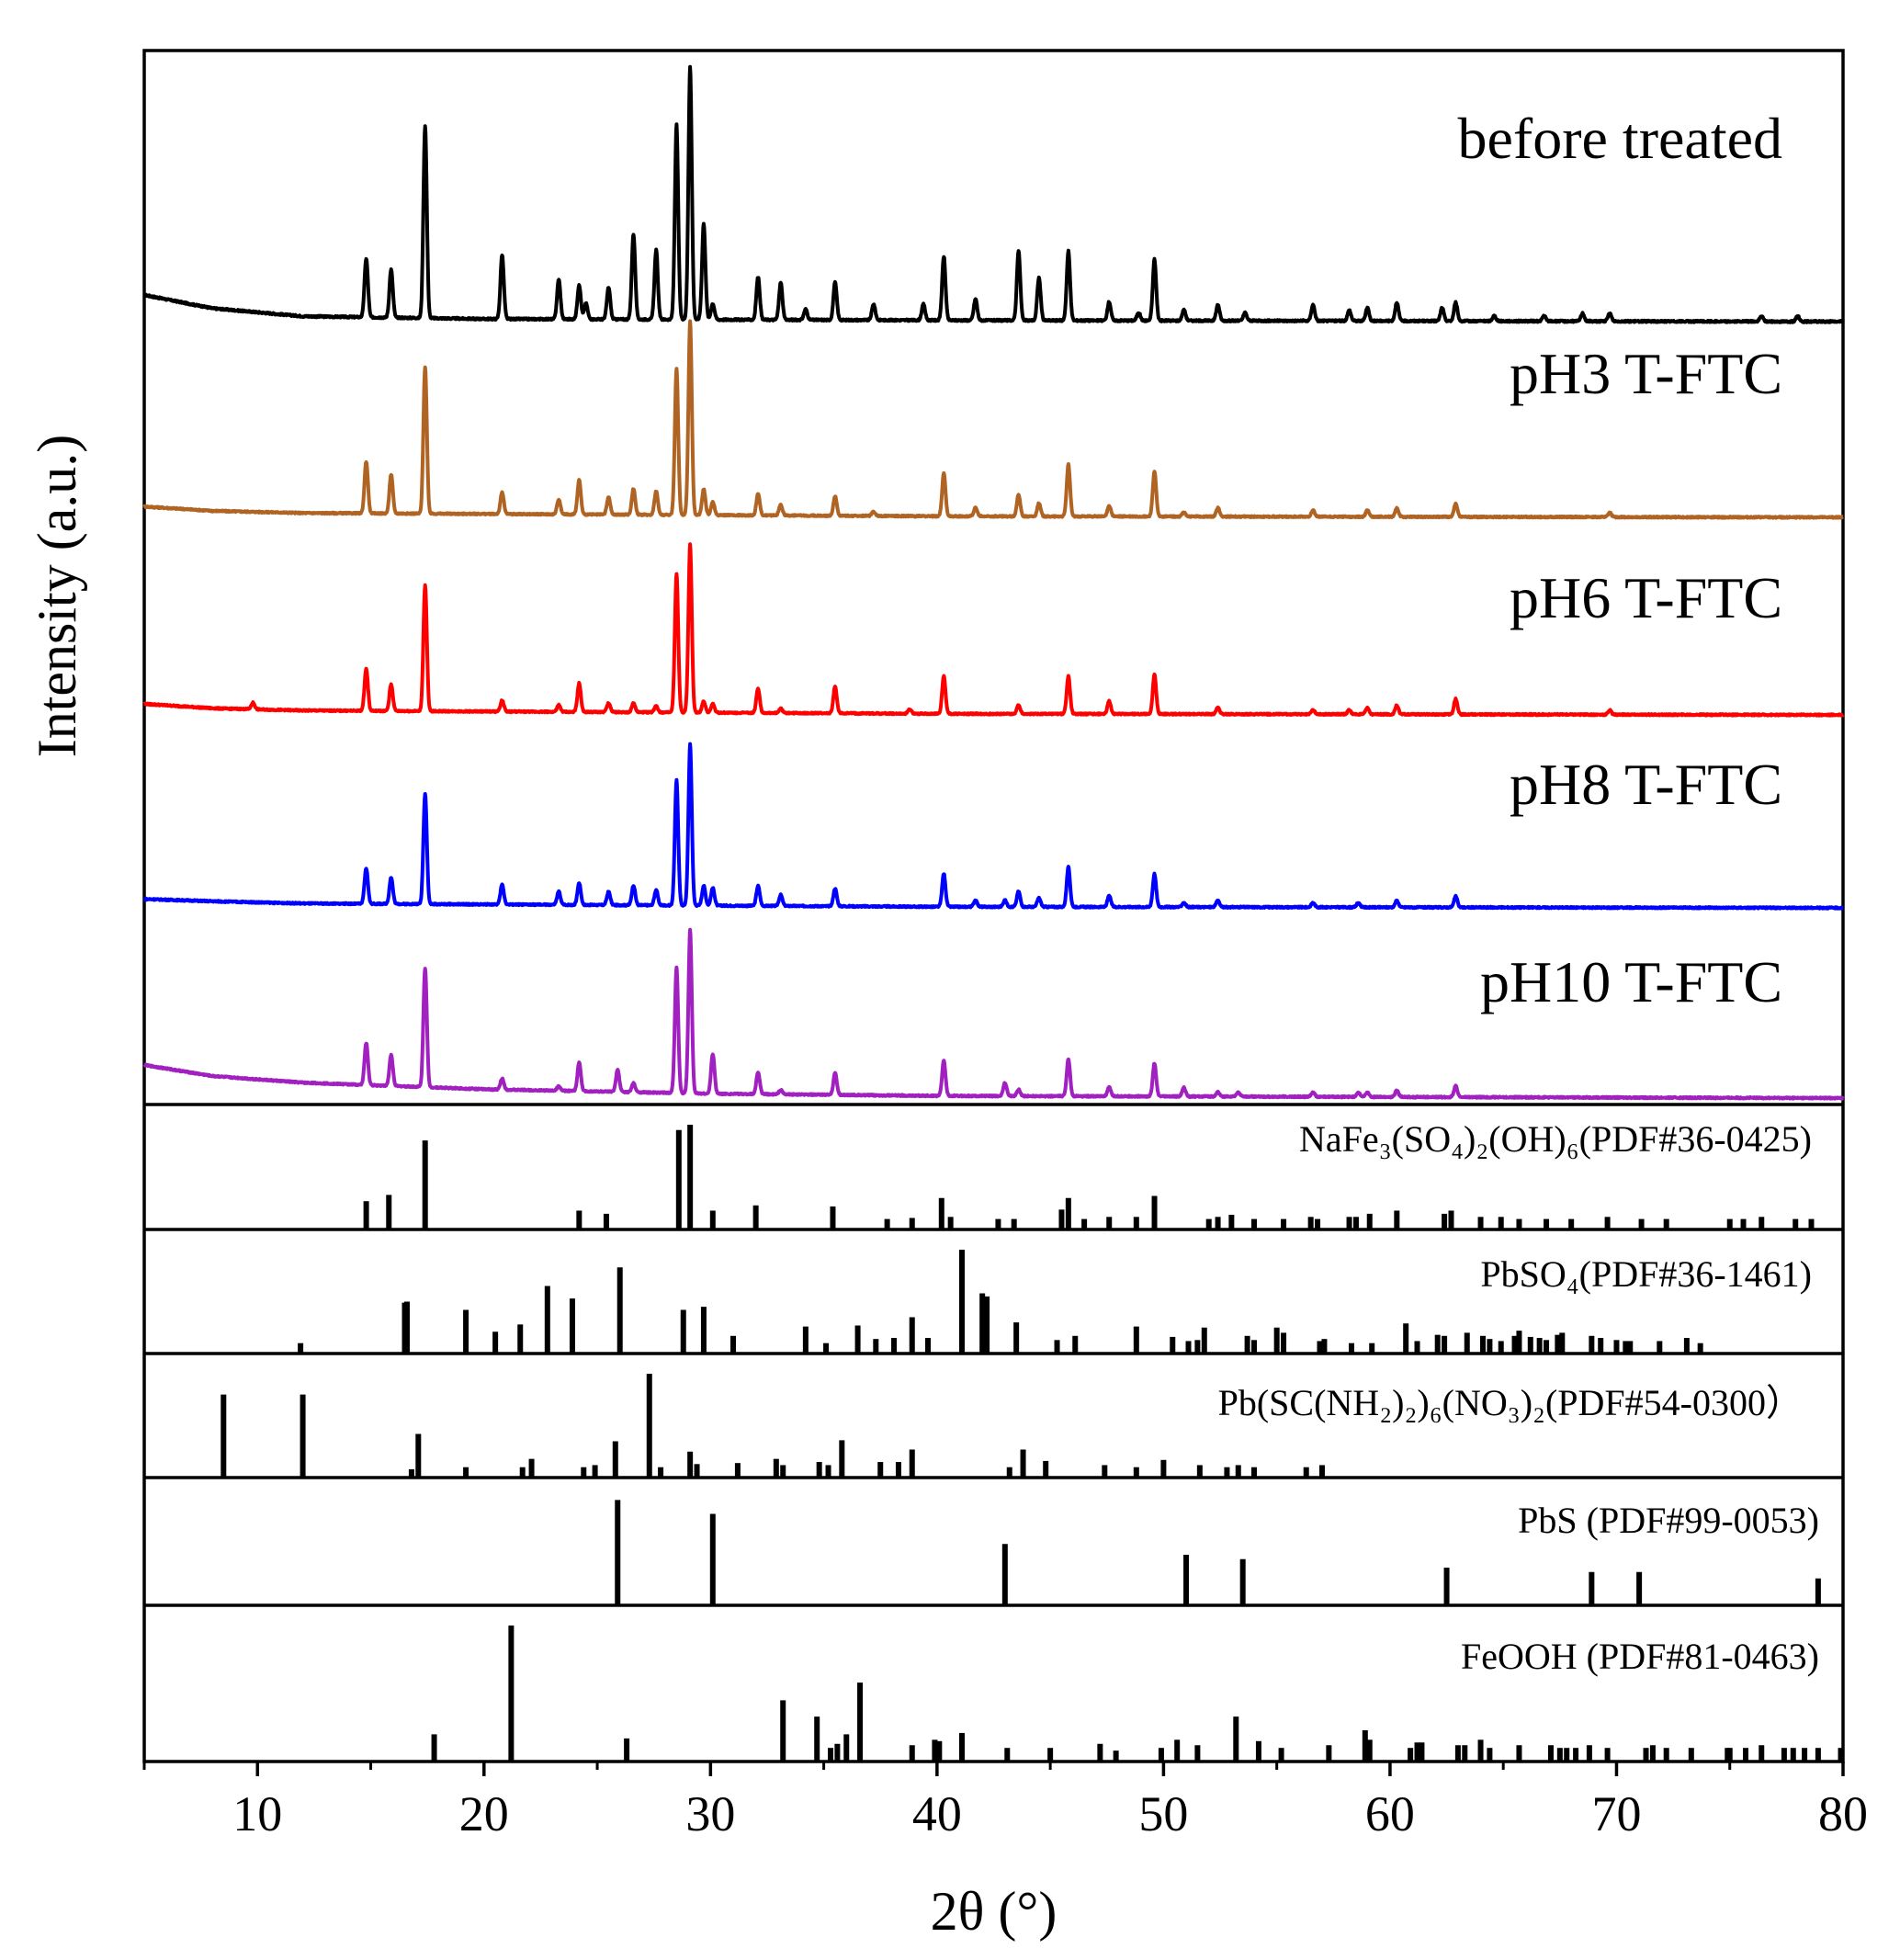 This screenshot has height=1960, width=1900. Describe the element at coordinates (994, 1911) in the screenshot. I see `x-axis-label: 2θ (°)` at that location.